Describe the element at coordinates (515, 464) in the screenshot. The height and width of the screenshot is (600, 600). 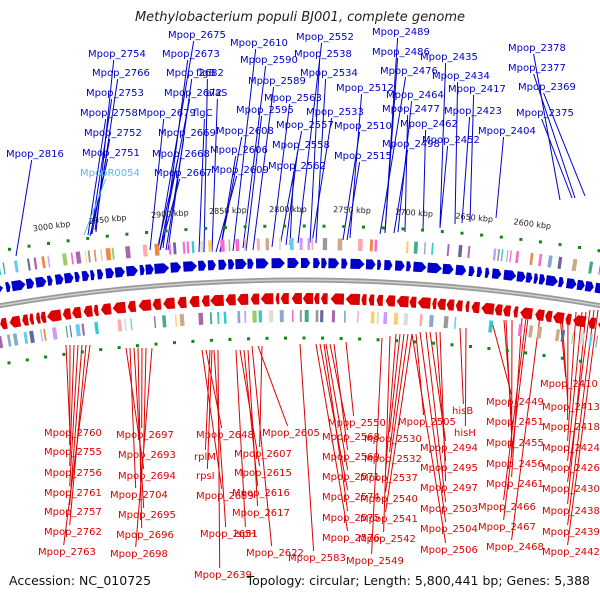
I see `reverse-gene-label: Mpop_2456` at that location.